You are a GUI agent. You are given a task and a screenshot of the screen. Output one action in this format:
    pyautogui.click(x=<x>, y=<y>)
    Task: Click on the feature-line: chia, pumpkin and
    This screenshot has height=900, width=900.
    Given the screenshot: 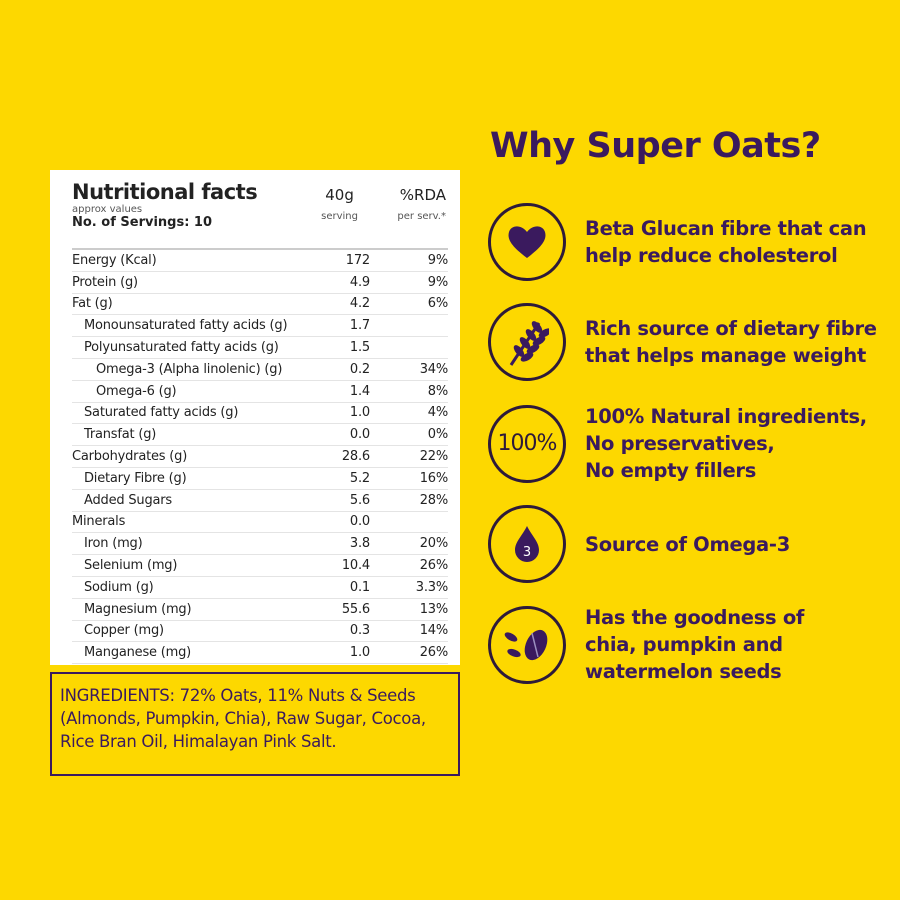 What is the action you would take?
    pyautogui.click(x=684, y=644)
    